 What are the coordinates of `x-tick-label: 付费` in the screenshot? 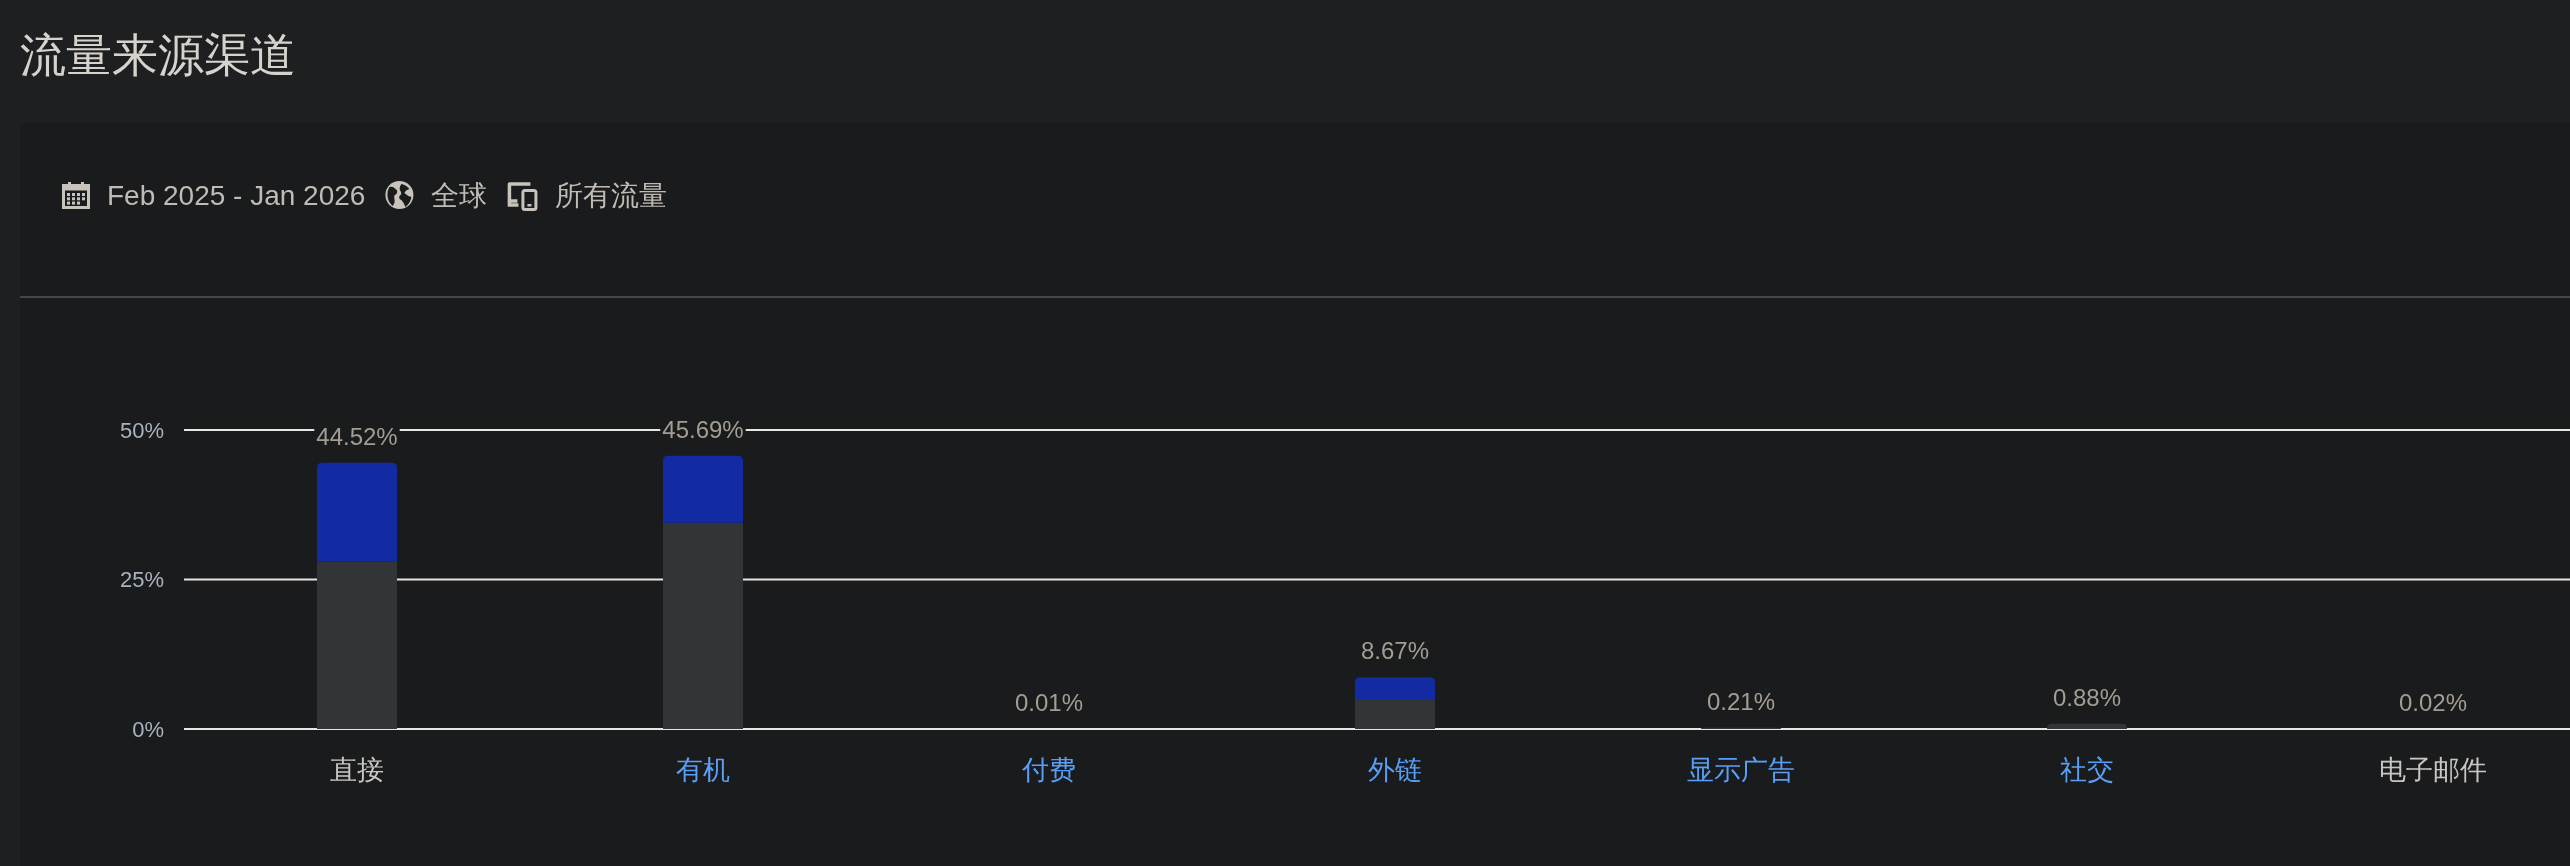 It's located at (1048, 769).